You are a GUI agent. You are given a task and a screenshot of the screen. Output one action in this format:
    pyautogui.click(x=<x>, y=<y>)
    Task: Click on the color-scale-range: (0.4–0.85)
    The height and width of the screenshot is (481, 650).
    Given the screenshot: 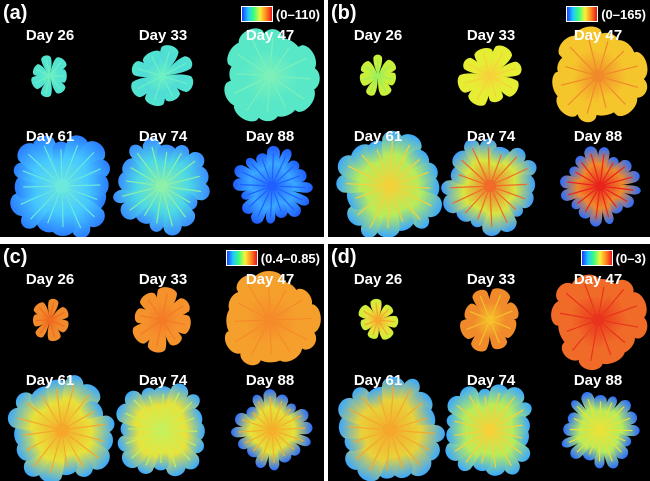 What is the action you would take?
    pyautogui.click(x=290, y=258)
    